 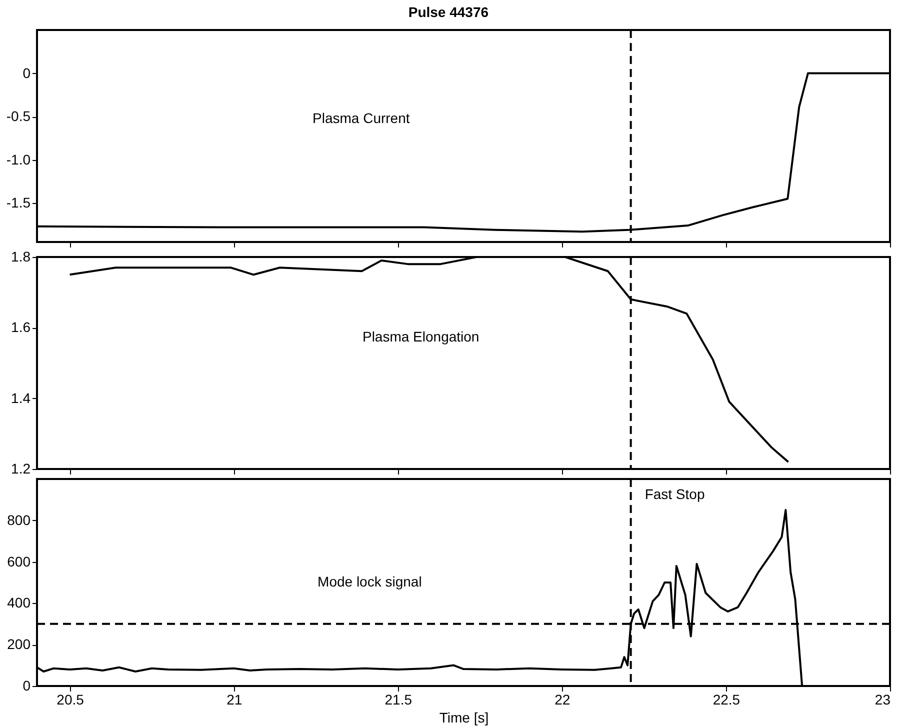 I want to click on y-tick-label: 1.4, so click(x=21, y=398).